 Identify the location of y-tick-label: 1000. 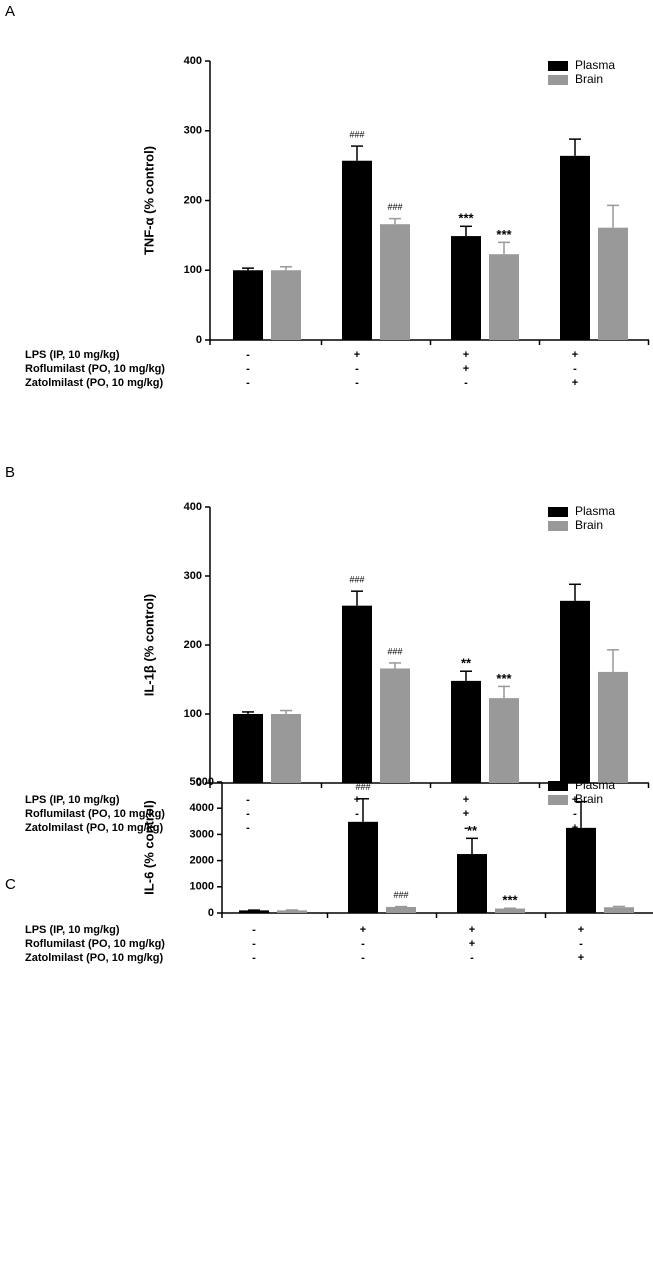
(202, 887).